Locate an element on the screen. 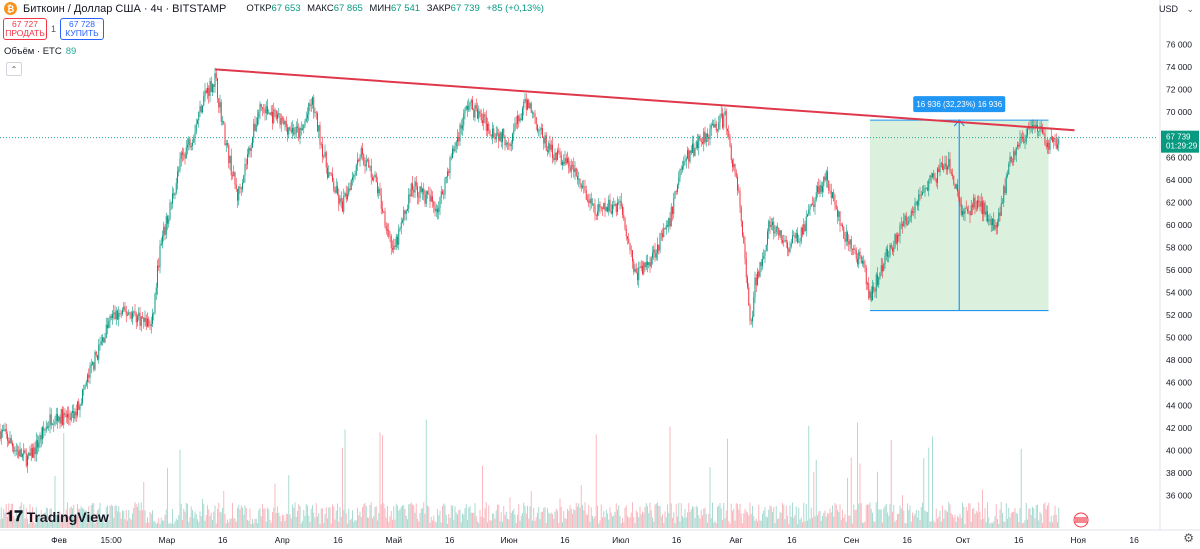 The width and height of the screenshot is (1200, 549). buy-button: 67 728 КУПИТЬ is located at coordinates (82, 29).